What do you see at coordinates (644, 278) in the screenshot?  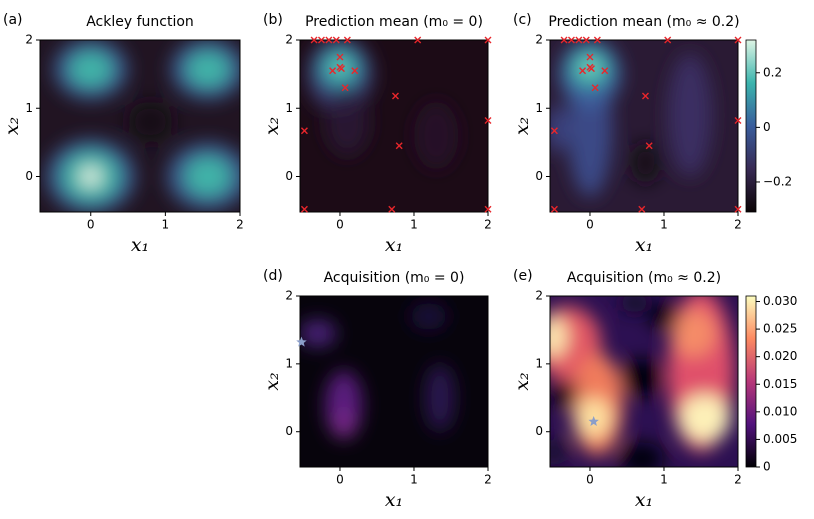 I see `chart-title: Acquisition (m₀ ≈ 0.2)` at bounding box center [644, 278].